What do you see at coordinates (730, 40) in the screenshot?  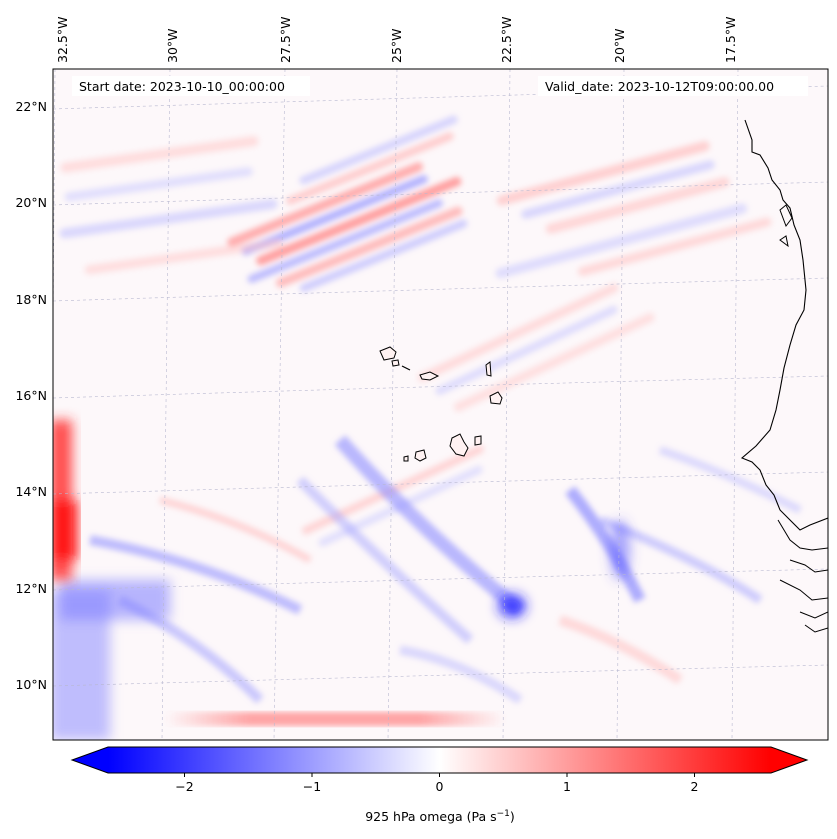 I see `lon-label-17-5w: 17.5°W` at bounding box center [730, 40].